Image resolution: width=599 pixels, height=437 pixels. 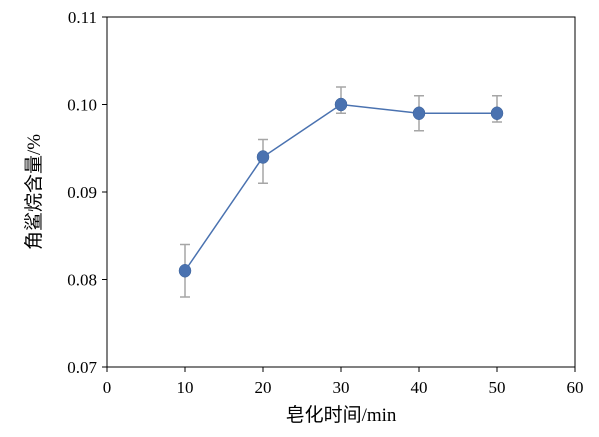 What do you see at coordinates (497, 387) in the screenshot?
I see `x-tick-label: 50` at bounding box center [497, 387].